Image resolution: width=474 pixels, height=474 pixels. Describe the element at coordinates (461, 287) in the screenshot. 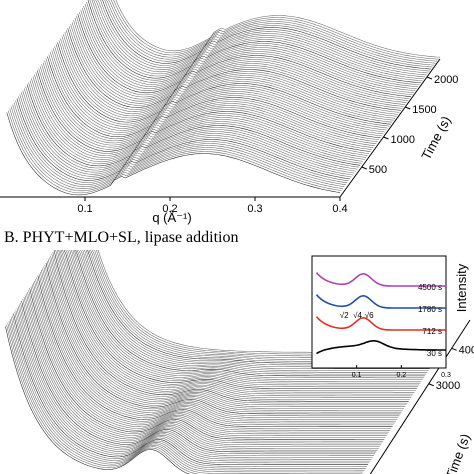

I see `panel-b-y-axis-label: Intensity` at that location.